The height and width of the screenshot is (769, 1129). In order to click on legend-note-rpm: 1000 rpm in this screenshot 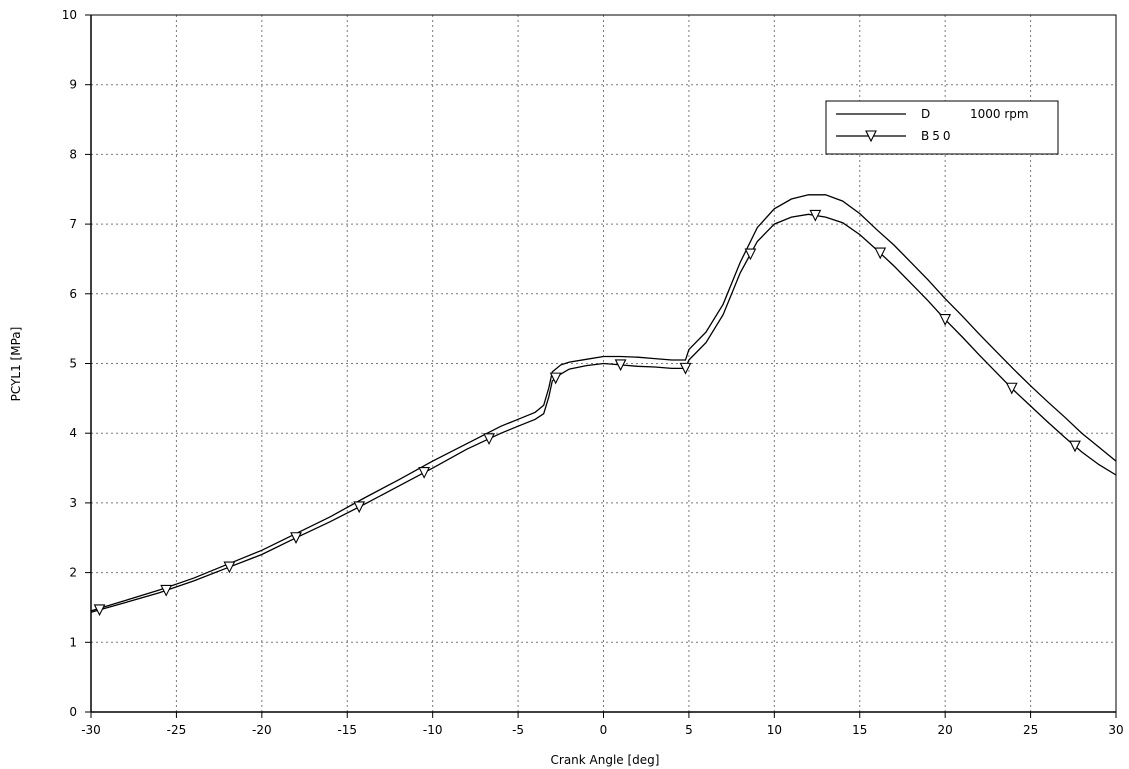, I will do `click(999, 114)`.